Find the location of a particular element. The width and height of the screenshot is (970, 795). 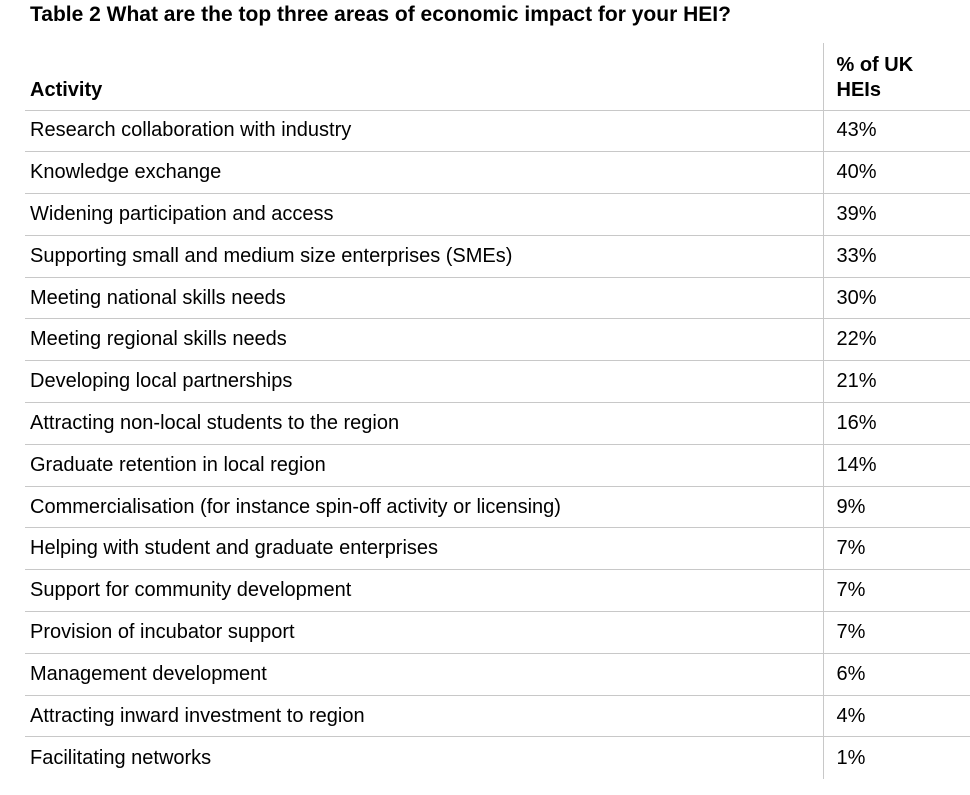

percent-cell: 6% is located at coordinates (896, 674).